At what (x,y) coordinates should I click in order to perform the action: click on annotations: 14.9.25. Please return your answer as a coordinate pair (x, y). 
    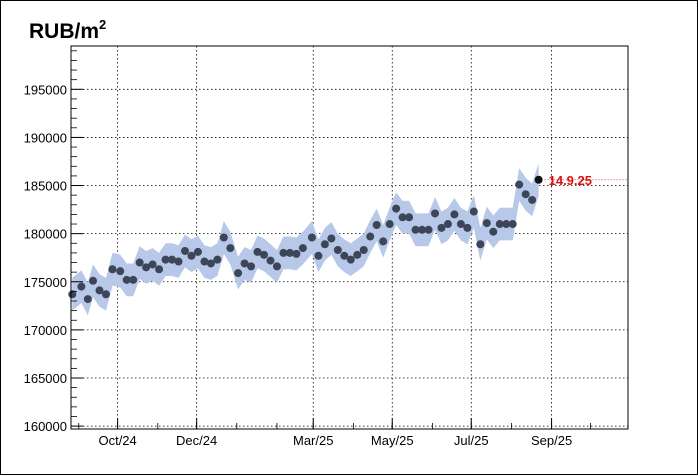
    Looking at the image, I should click on (586, 180).